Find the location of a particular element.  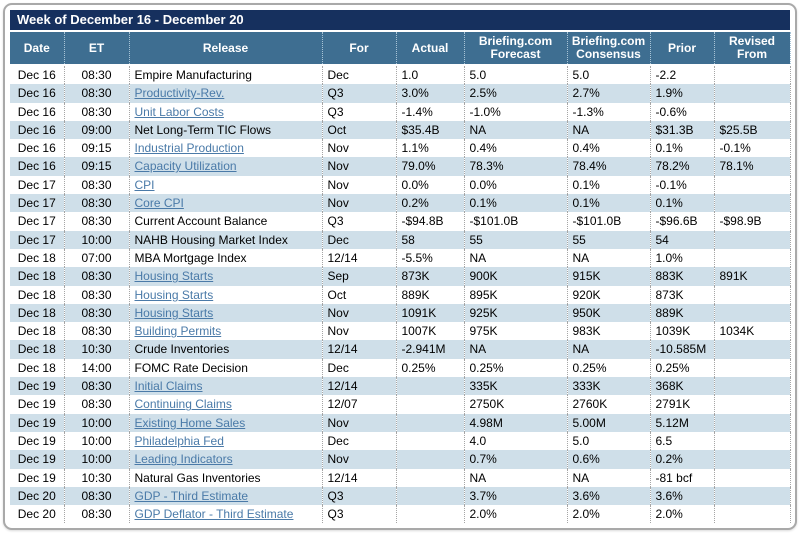

release-link: Capacity Utilization is located at coordinates (185, 166).